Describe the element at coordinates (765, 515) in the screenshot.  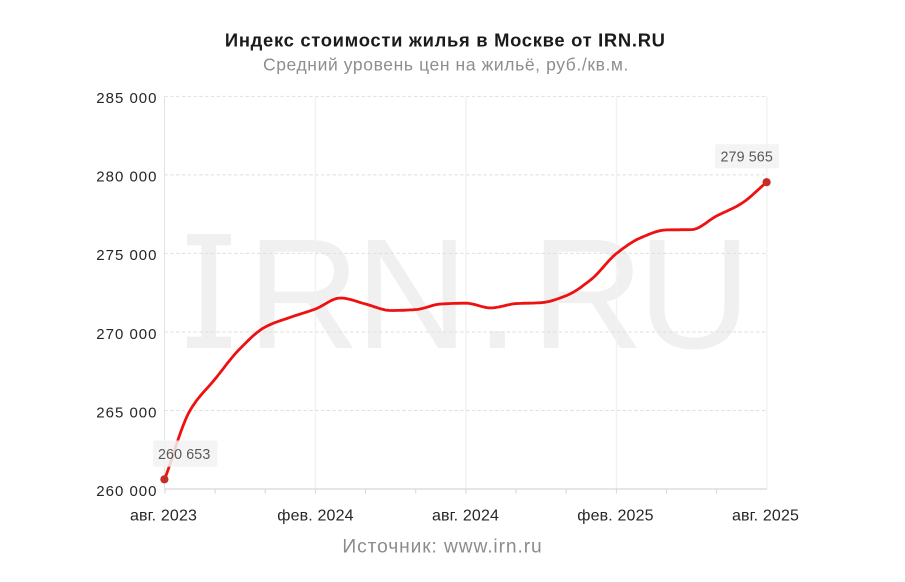
I see `svg-text: авг. 2025` at that location.